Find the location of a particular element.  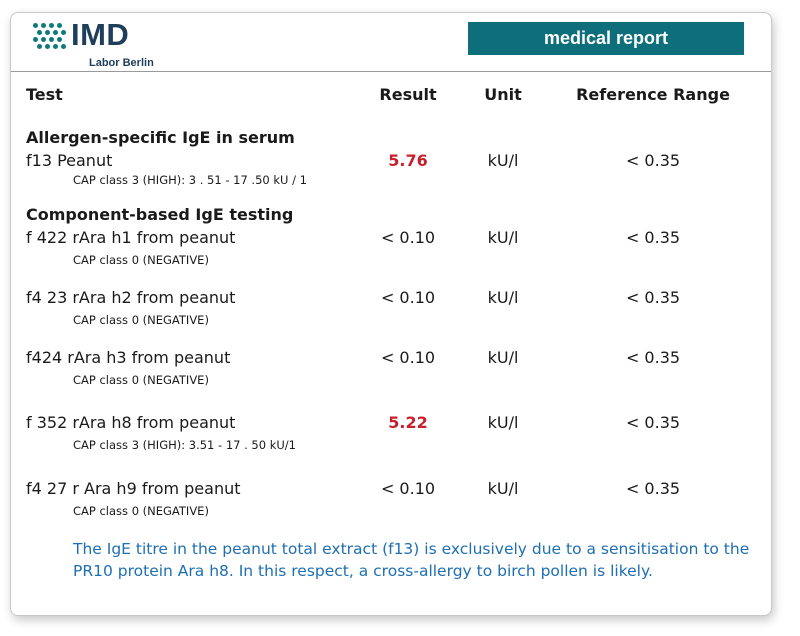

report-banner: medical report is located at coordinates (606, 38).